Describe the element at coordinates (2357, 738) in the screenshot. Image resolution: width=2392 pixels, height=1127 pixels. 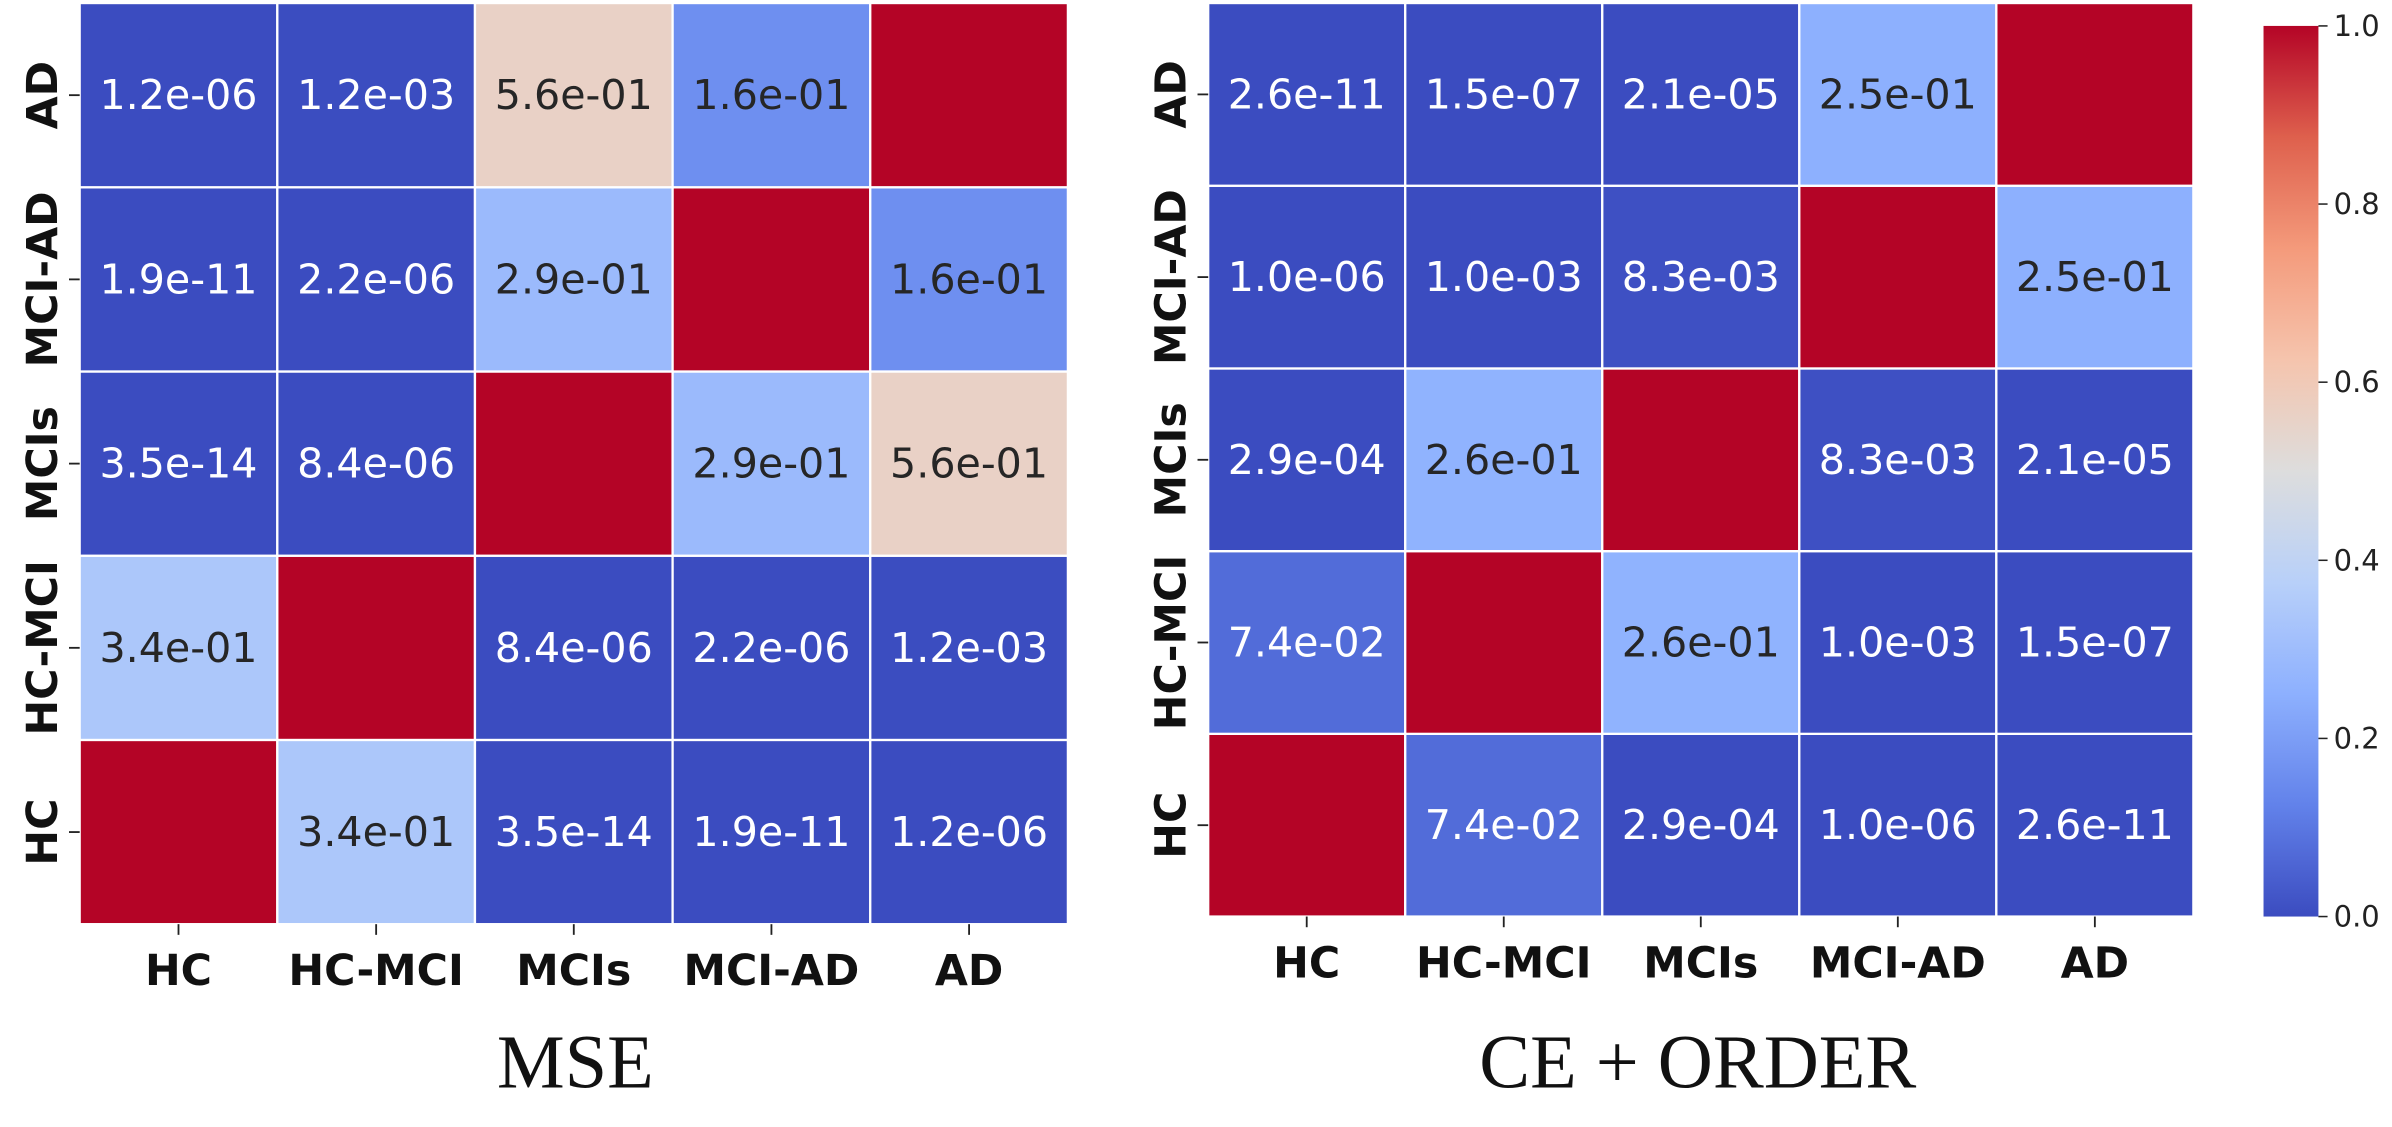
I see `colorbar-tick-label: 0.2` at that location.